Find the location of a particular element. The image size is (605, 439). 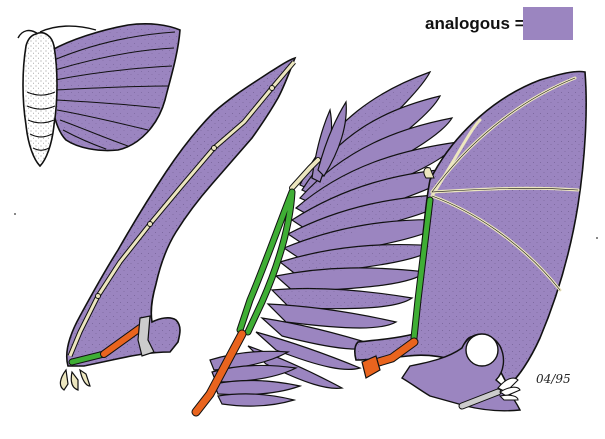

bat-thumb is located at coordinates (429, 173).